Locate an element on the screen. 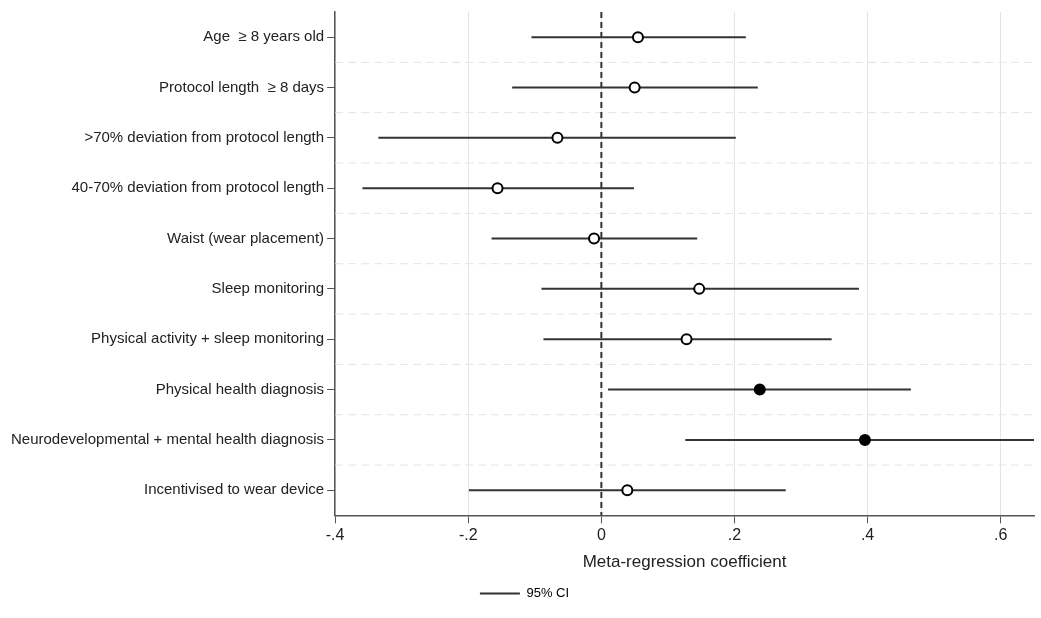  y-tick-label: Sleep monitoring is located at coordinates (268, 288).